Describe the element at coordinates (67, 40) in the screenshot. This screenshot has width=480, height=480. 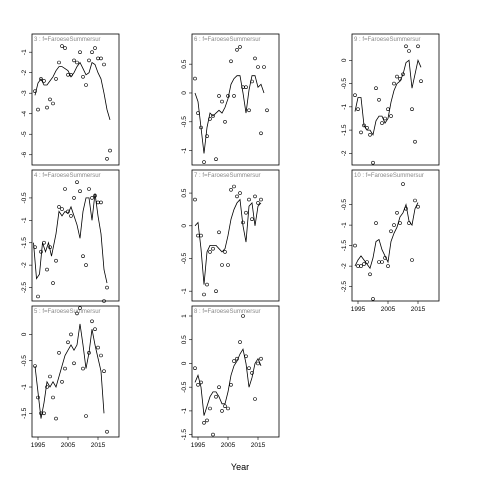
I see `strip-label: 3 : f=FaroeseSummersur` at that location.